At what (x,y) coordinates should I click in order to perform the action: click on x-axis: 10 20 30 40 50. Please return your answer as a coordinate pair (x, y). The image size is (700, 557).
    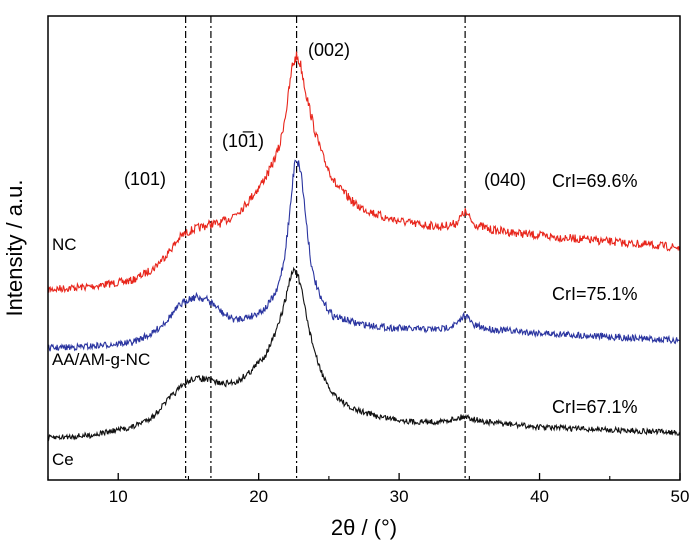
    Looking at the image, I should click on (368, 489).